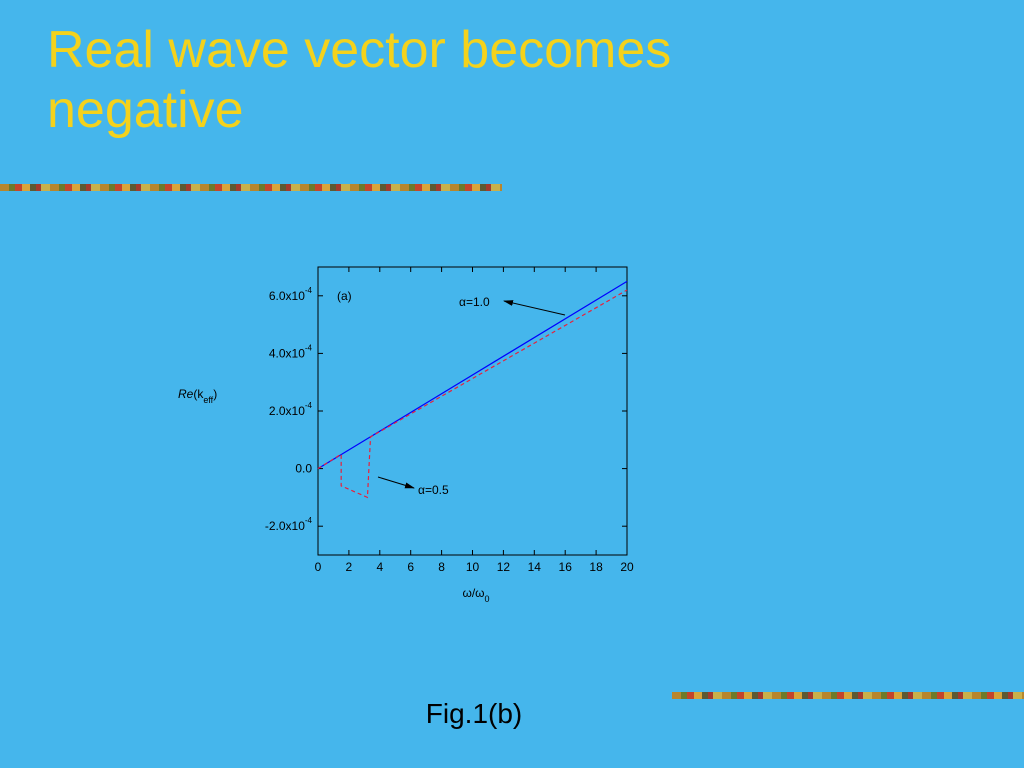 The image size is (1024, 768). What do you see at coordinates (410, 567) in the screenshot?
I see `x-tick-label: 6` at bounding box center [410, 567].